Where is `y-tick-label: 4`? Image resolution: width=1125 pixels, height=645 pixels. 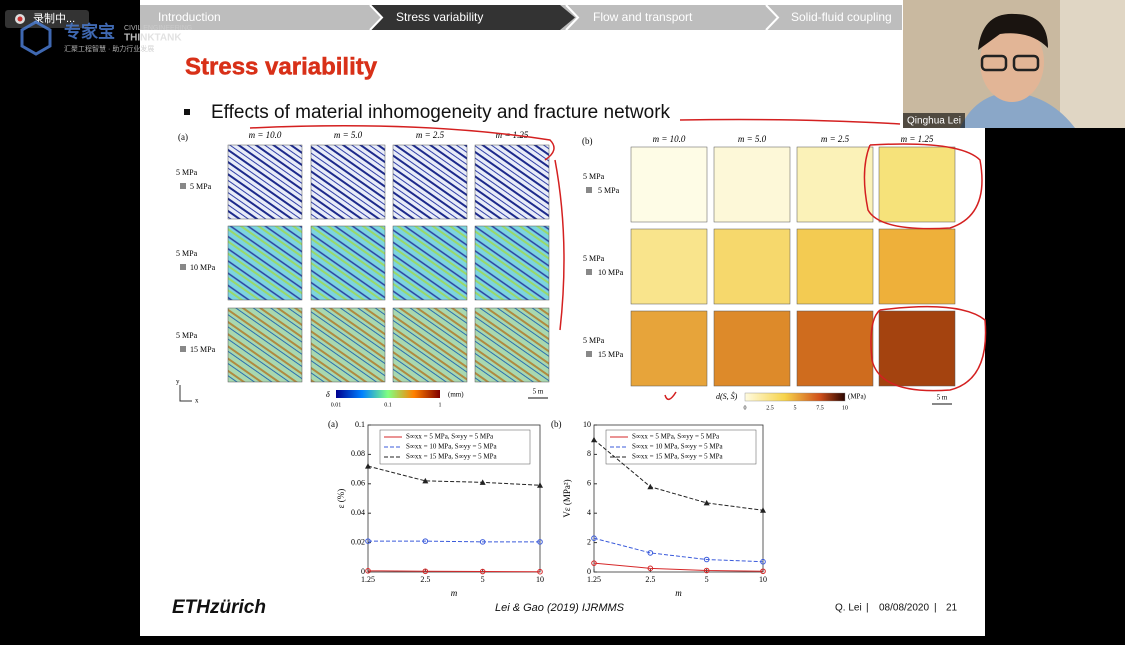
y-tick-label: 4 is located at coordinates (589, 512).